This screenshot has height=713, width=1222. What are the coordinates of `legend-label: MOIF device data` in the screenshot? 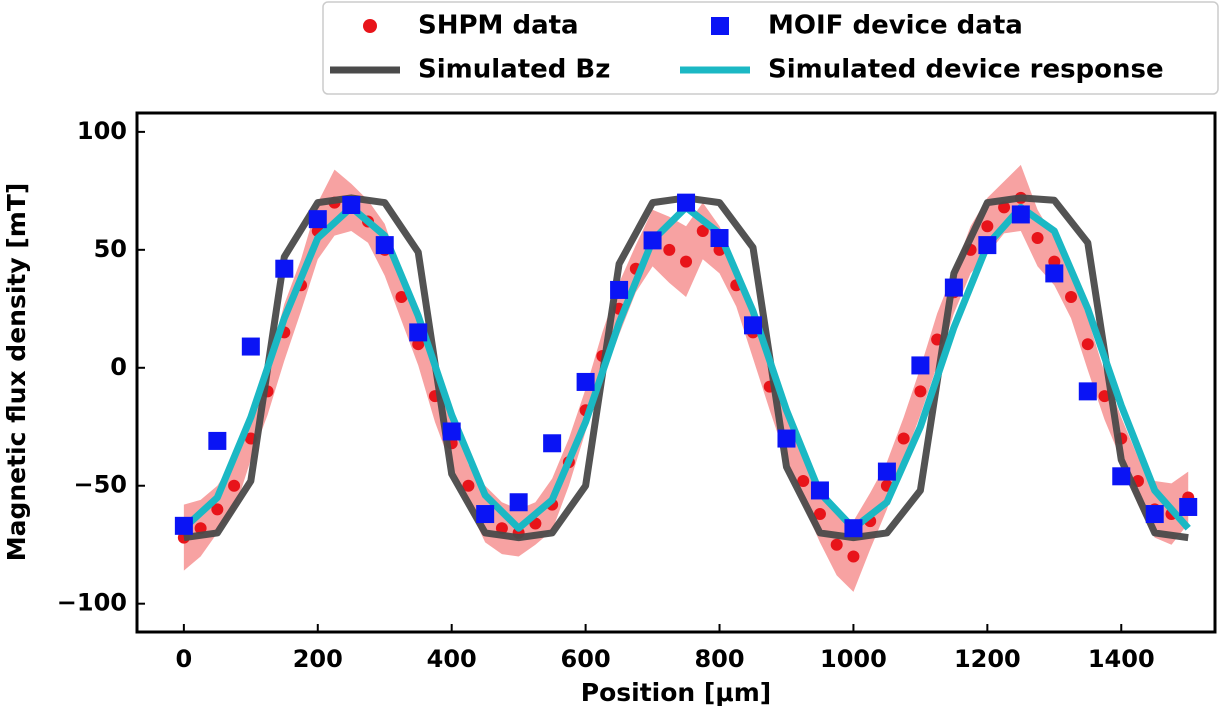 It's located at (895, 26).